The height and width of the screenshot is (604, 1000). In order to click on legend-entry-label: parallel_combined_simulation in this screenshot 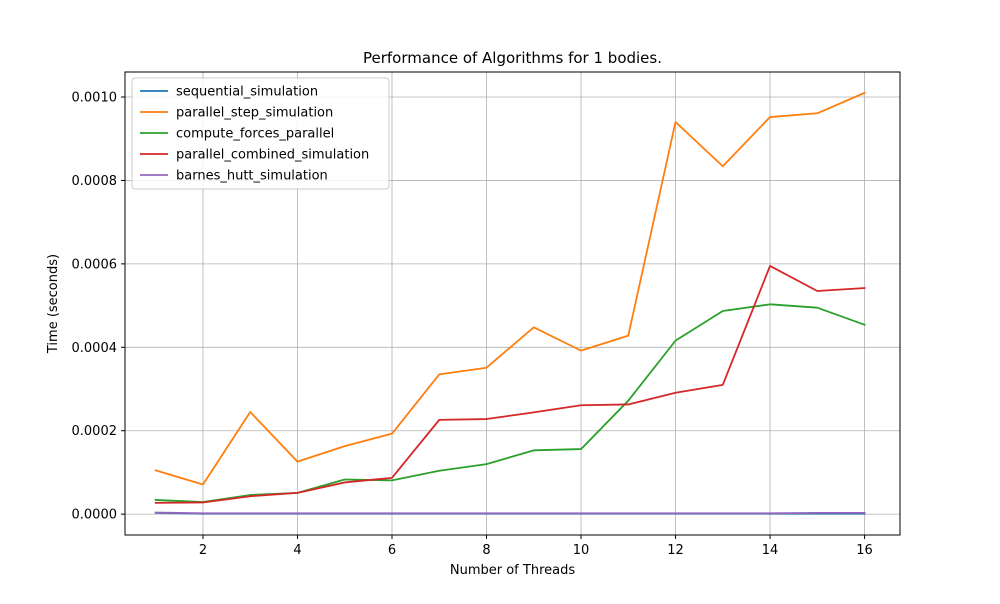, I will do `click(272, 155)`.